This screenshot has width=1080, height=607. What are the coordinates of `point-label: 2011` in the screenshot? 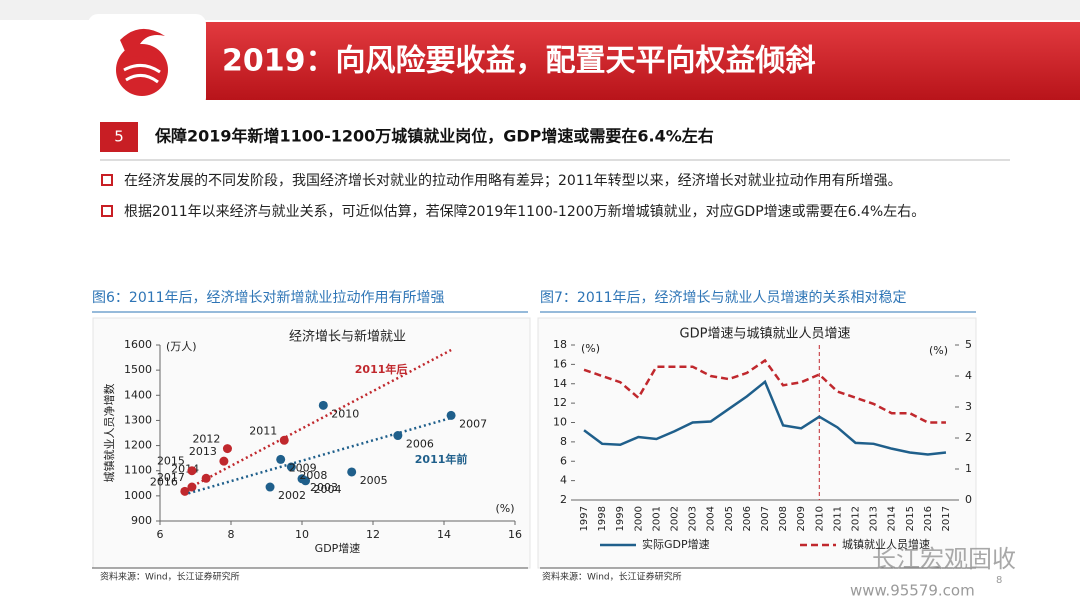 It's located at (263, 430).